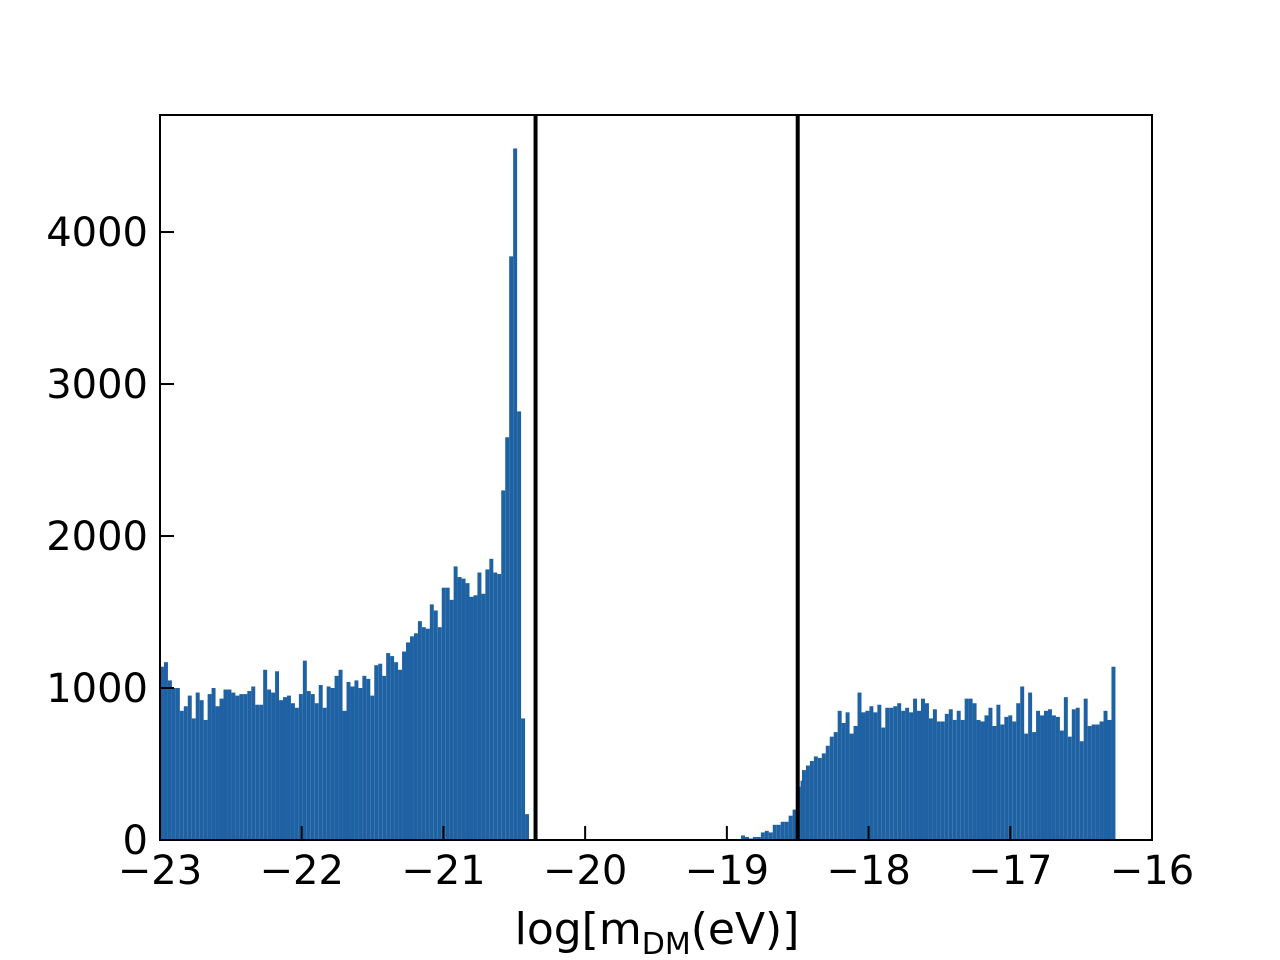 This screenshot has width=1280, height=960. What do you see at coordinates (656, 860) in the screenshot?
I see `x-axis-ticks: −23 −22 −21 −20 −19 −18 −17 −16` at bounding box center [656, 860].